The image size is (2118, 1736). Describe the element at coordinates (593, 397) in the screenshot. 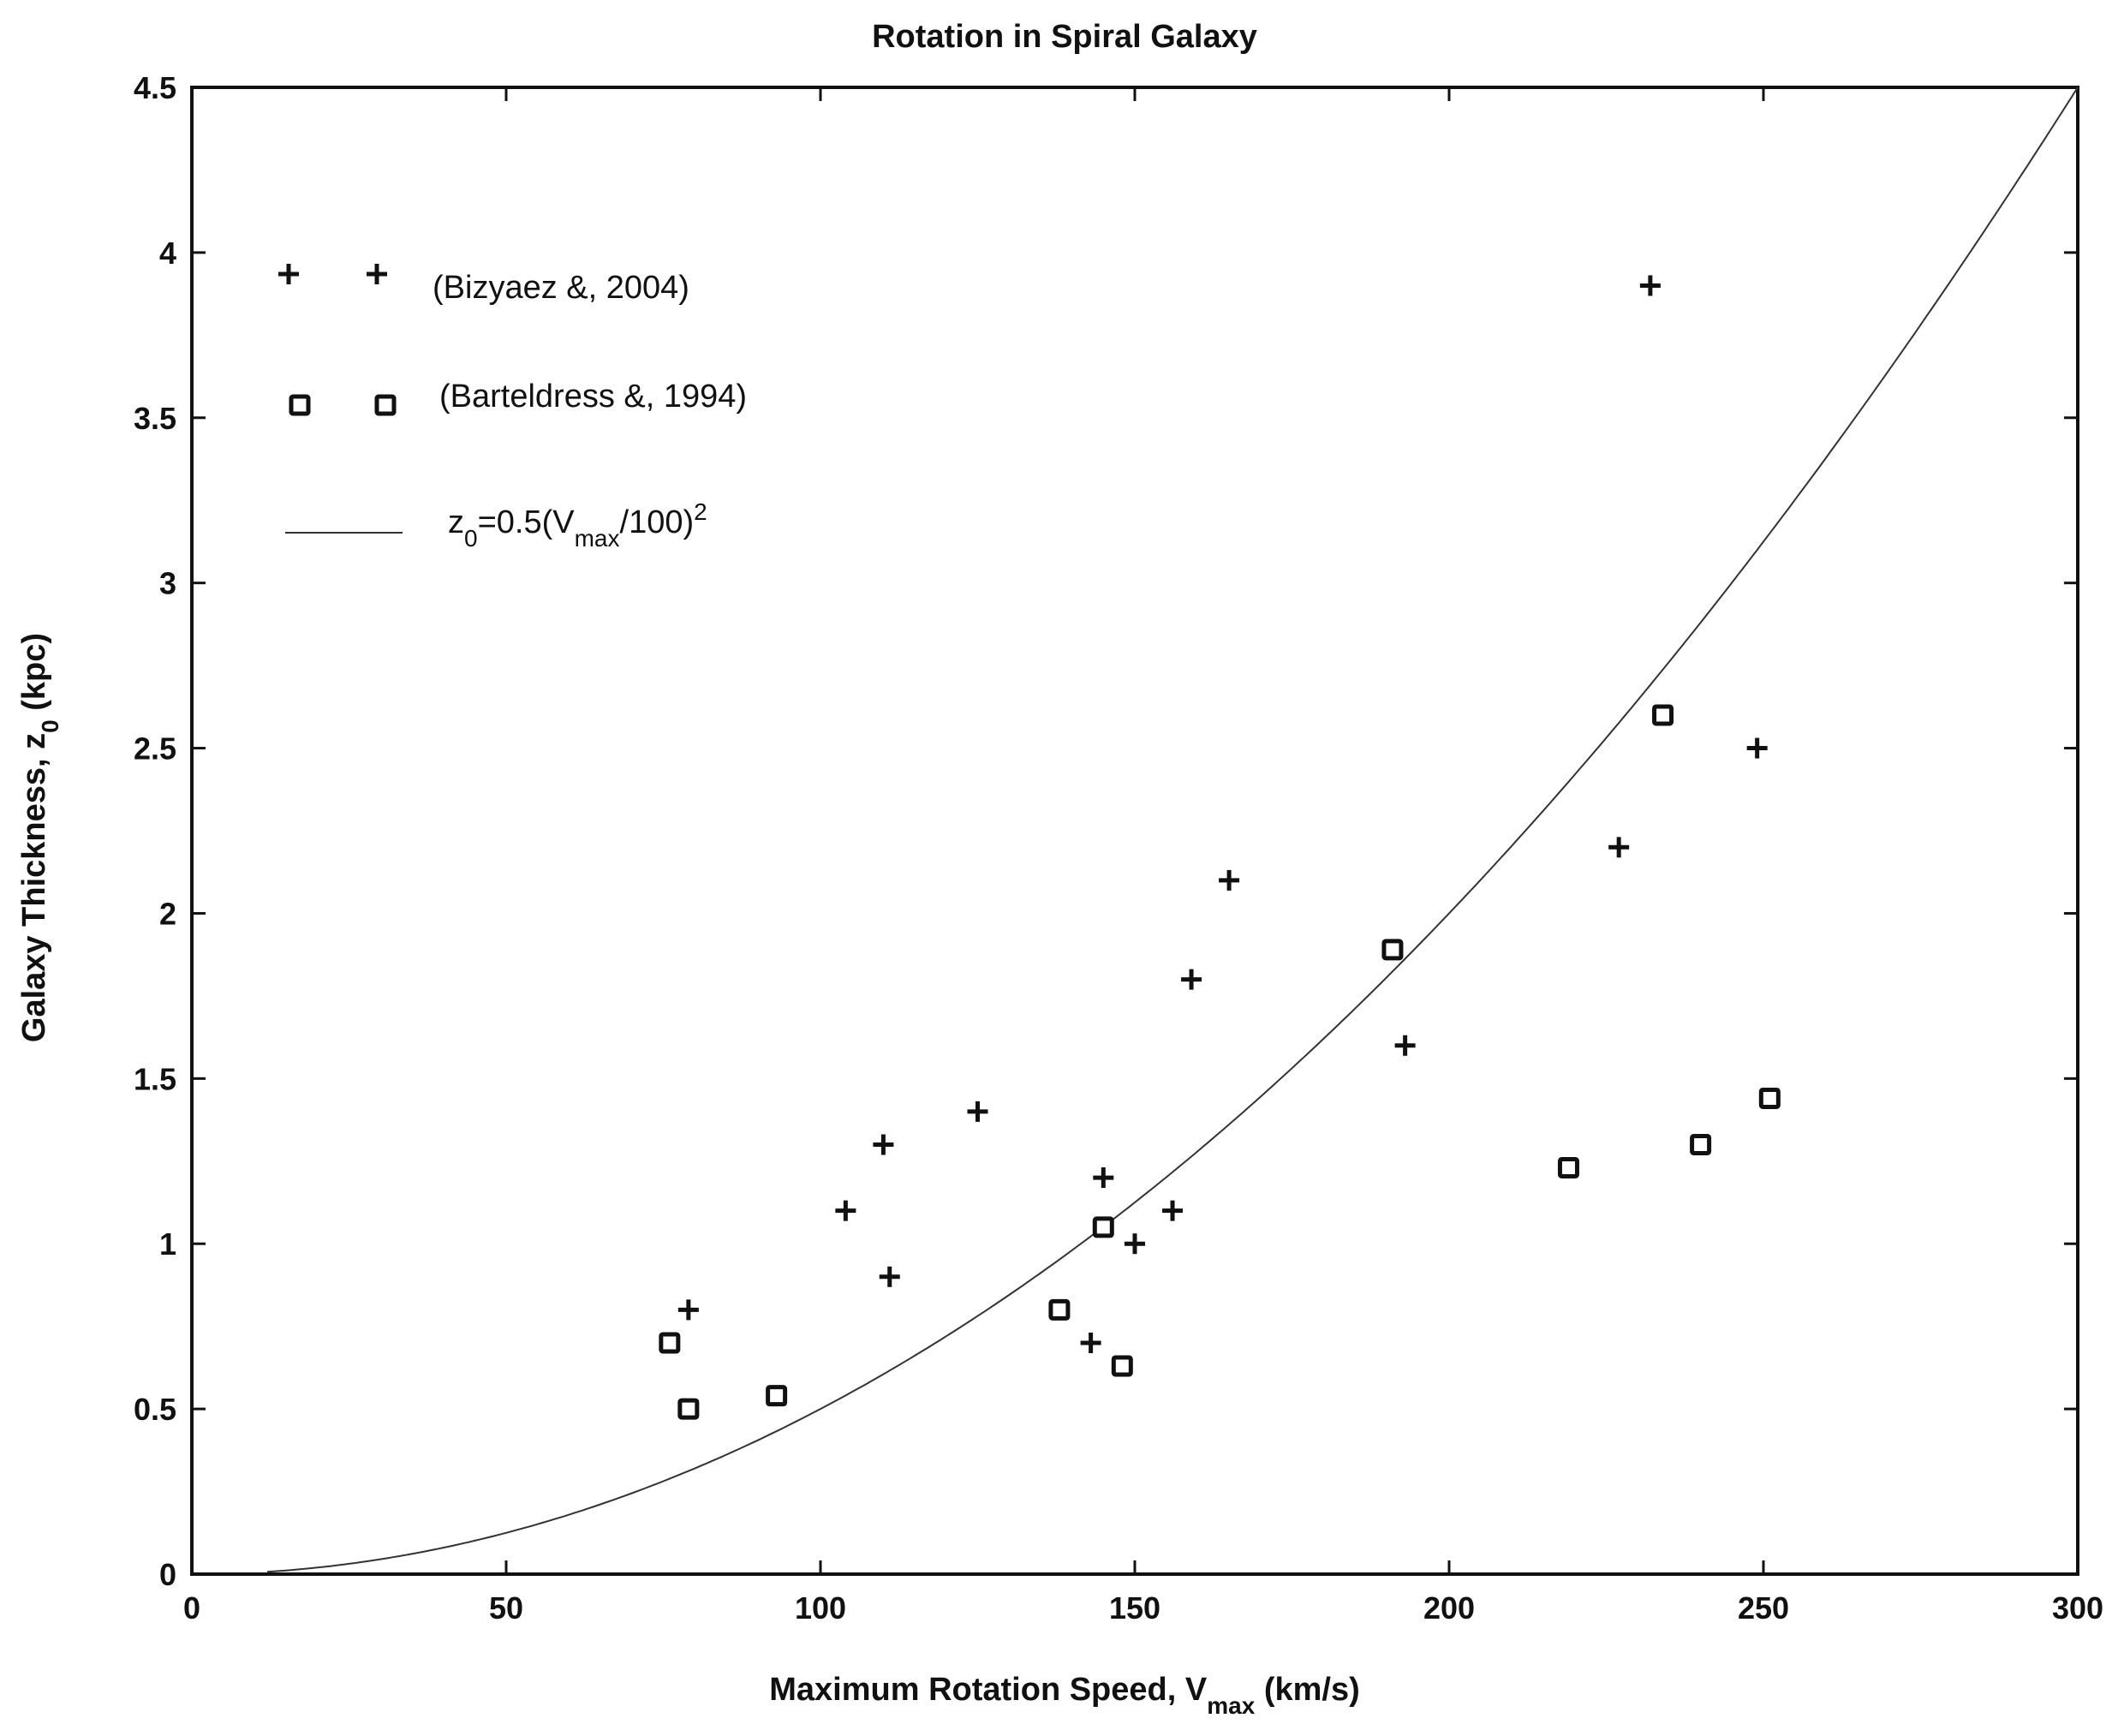

I see `legend-label-barteldress: (Barteldress &, 1994)` at that location.